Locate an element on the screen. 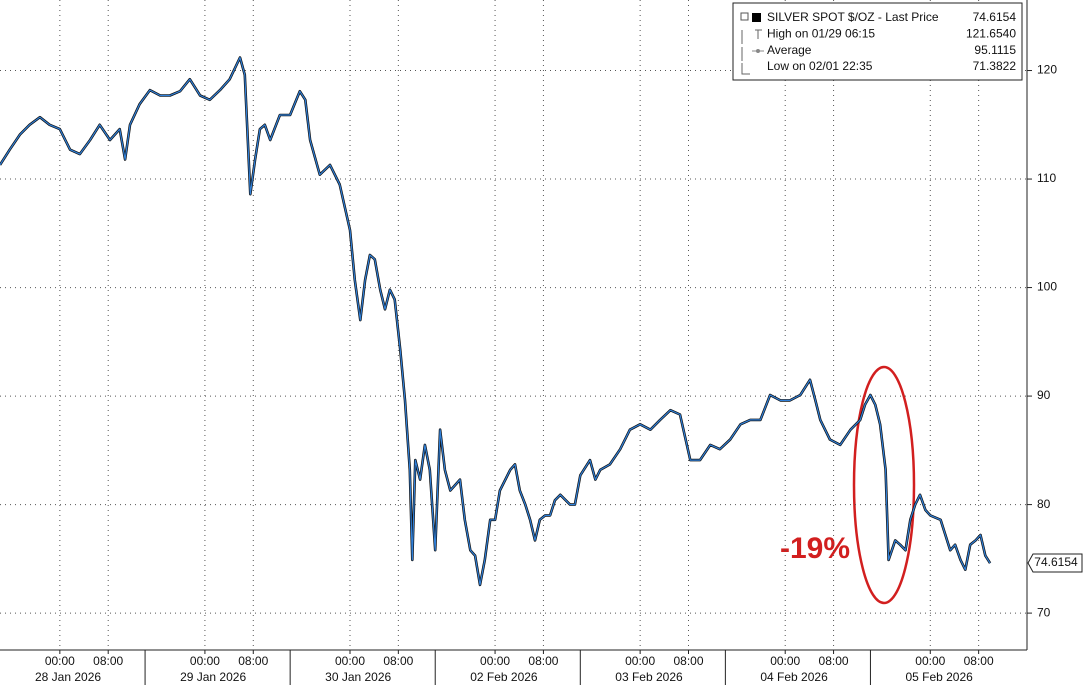  legend-box is located at coordinates (877, 41).